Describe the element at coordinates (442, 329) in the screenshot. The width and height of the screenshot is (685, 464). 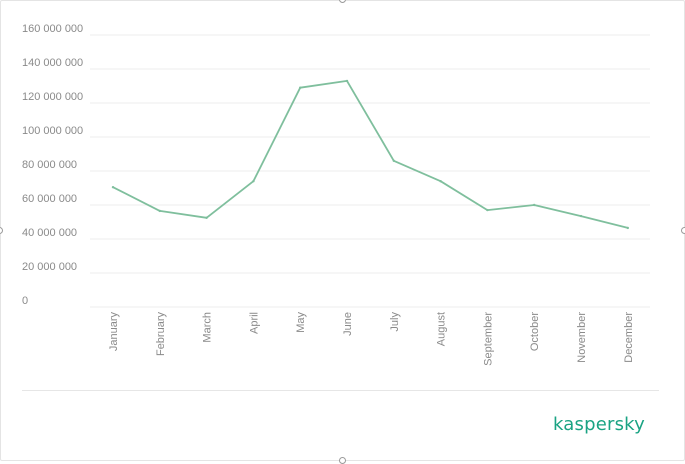
I see `x-tick-label: August` at that location.